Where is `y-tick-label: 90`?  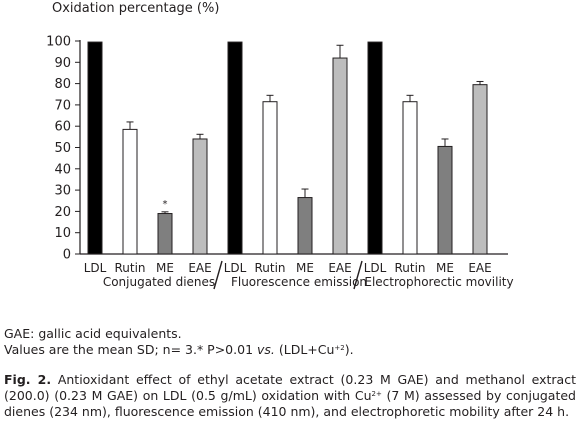 y-tick-label: 90 is located at coordinates (62, 63).